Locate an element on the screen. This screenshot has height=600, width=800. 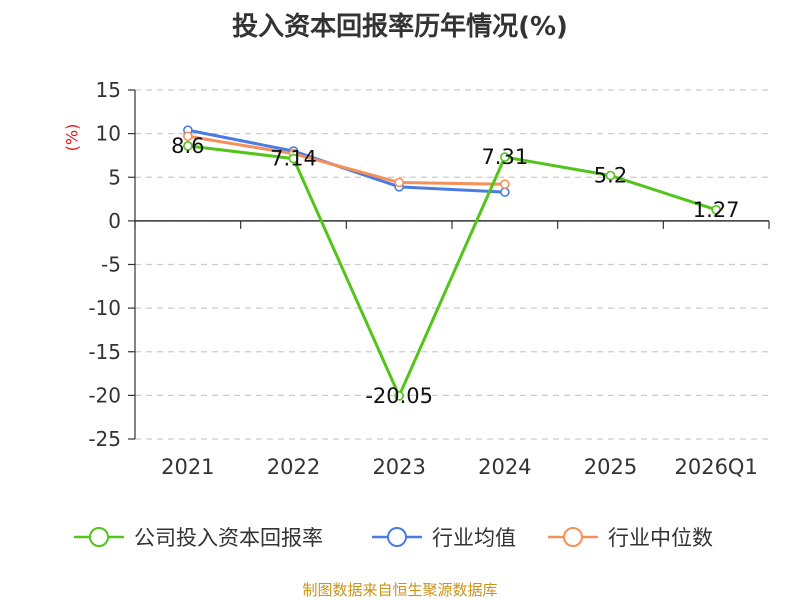
x-tick-label: 2024 is located at coordinates (504, 467).